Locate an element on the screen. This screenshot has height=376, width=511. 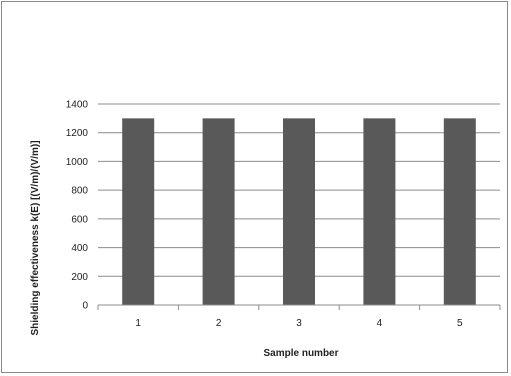
y-tick-label: 600 is located at coordinates (79, 219).